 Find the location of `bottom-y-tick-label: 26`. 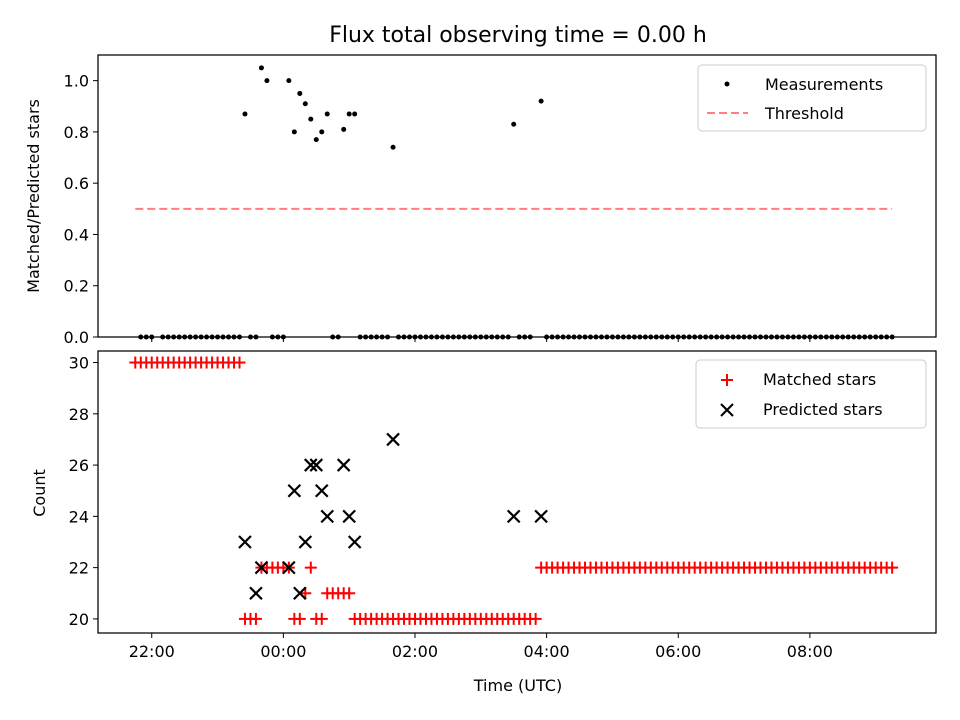

bottom-y-tick-label: 26 is located at coordinates (79, 465).